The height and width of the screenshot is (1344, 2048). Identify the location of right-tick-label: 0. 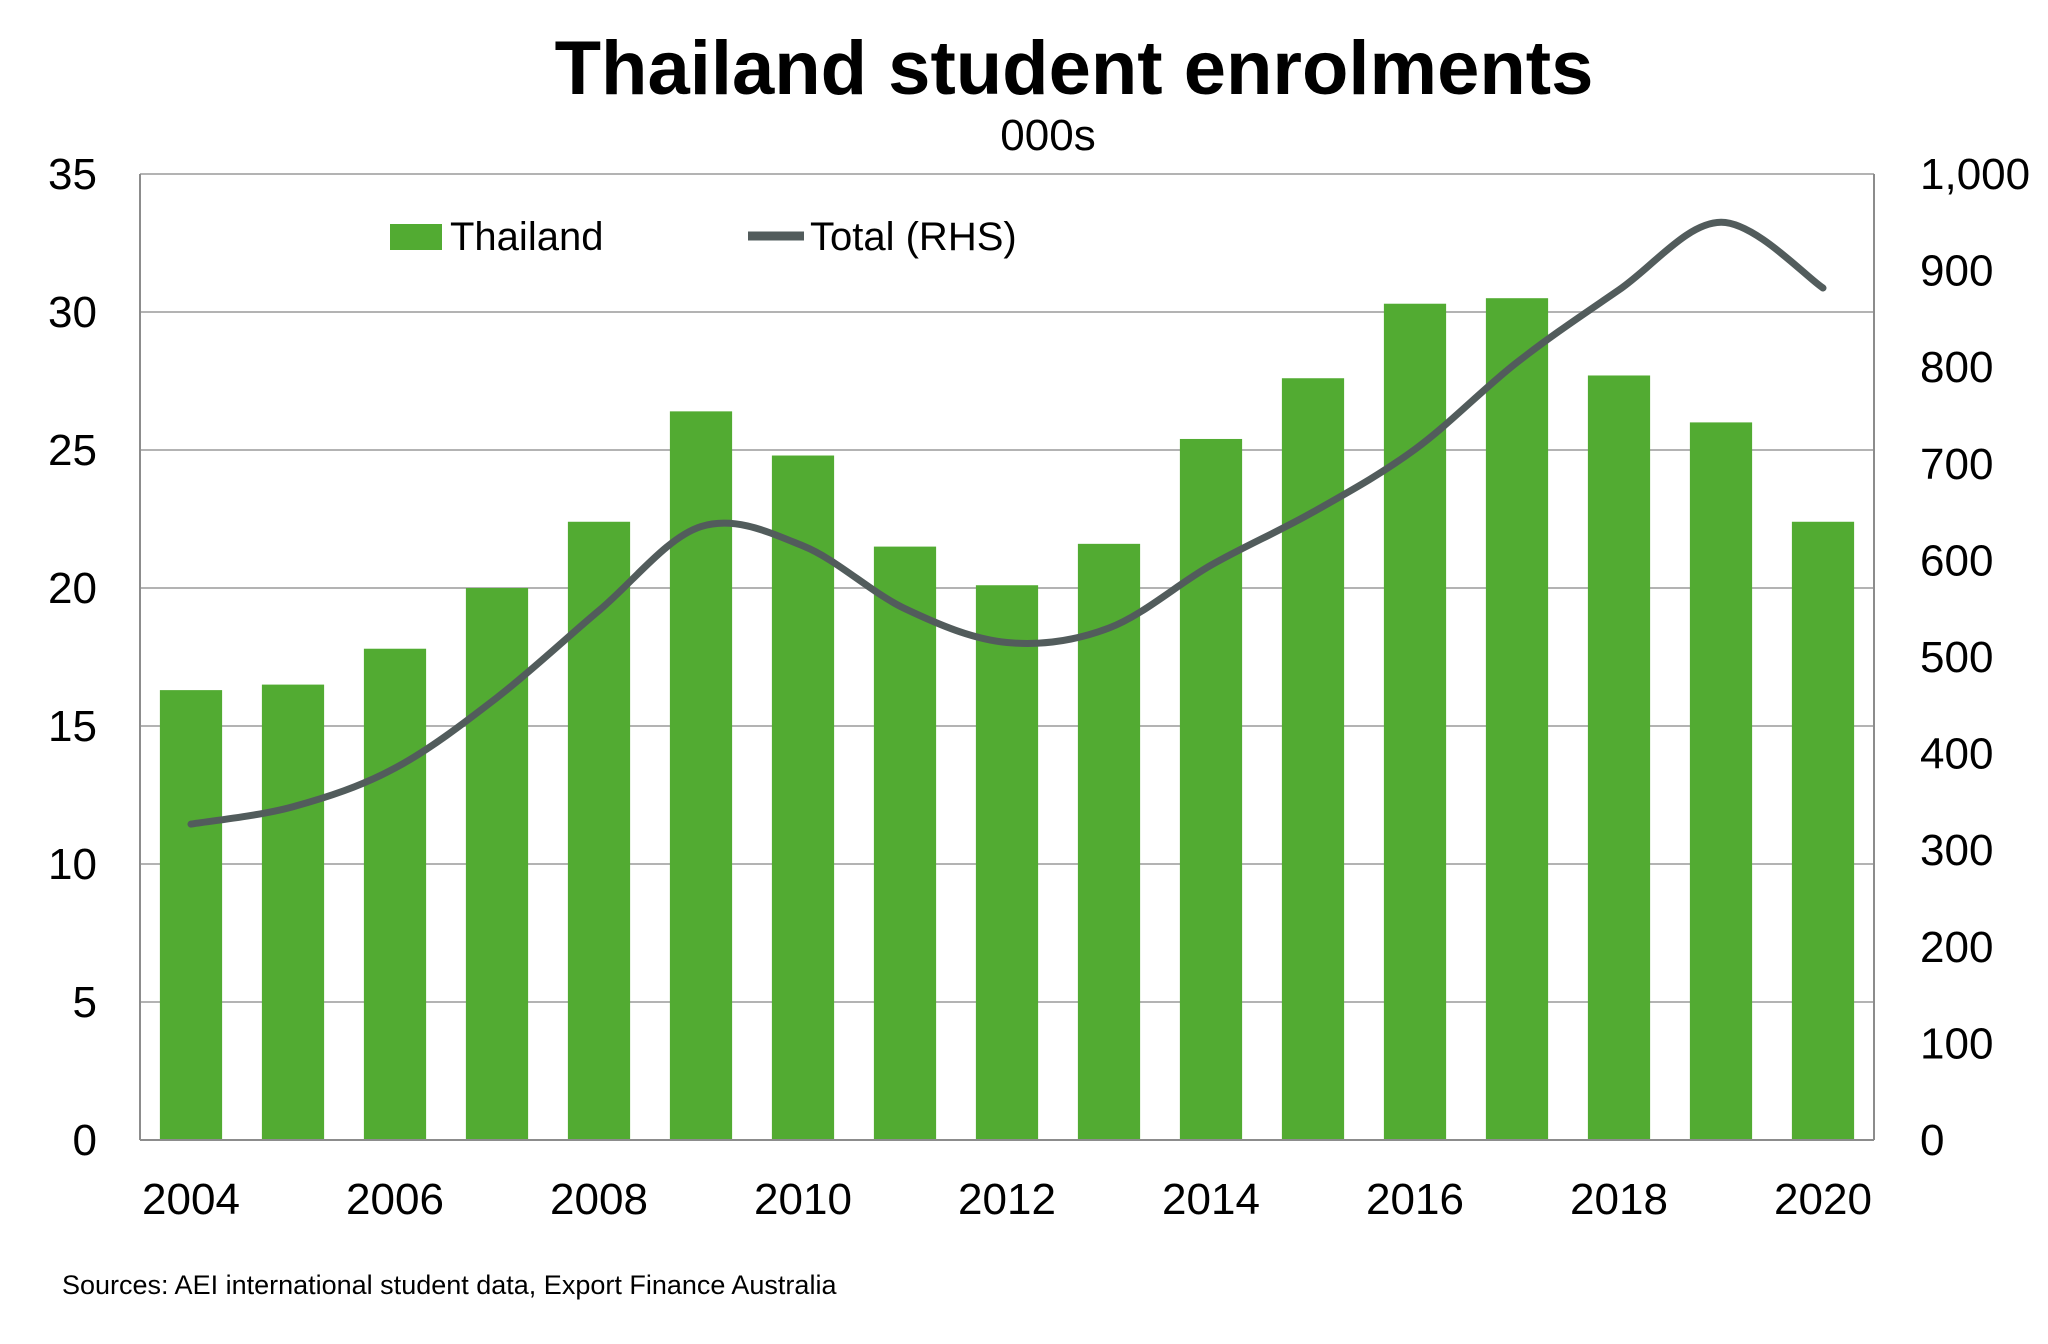
(1932, 1140).